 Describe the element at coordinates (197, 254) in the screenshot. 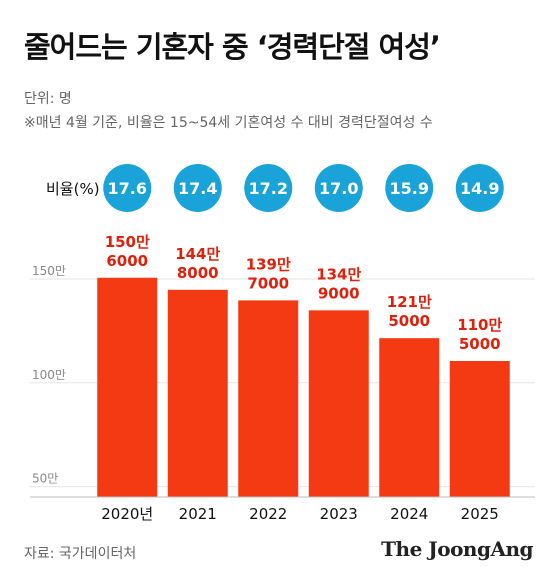

I see `data-label: 144만` at that location.